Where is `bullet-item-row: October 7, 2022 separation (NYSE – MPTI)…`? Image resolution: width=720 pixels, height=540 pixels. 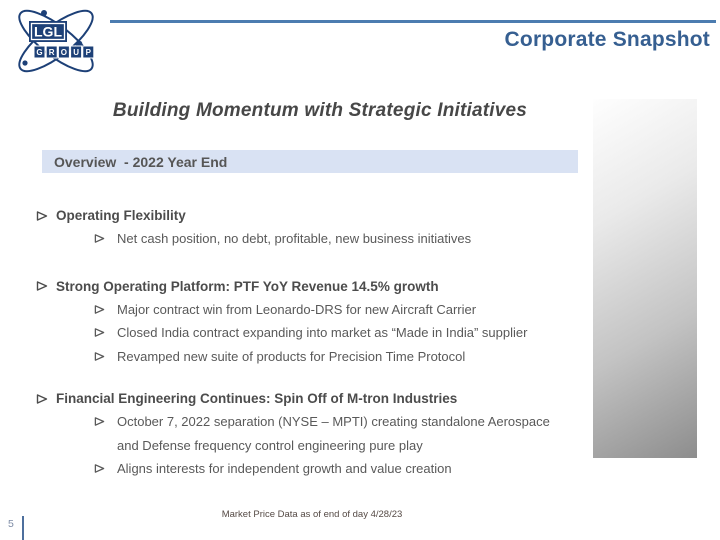
bullet-item-row: October 7, 2022 separation (NYSE – MPTI)… is located at coordinates (300, 433).